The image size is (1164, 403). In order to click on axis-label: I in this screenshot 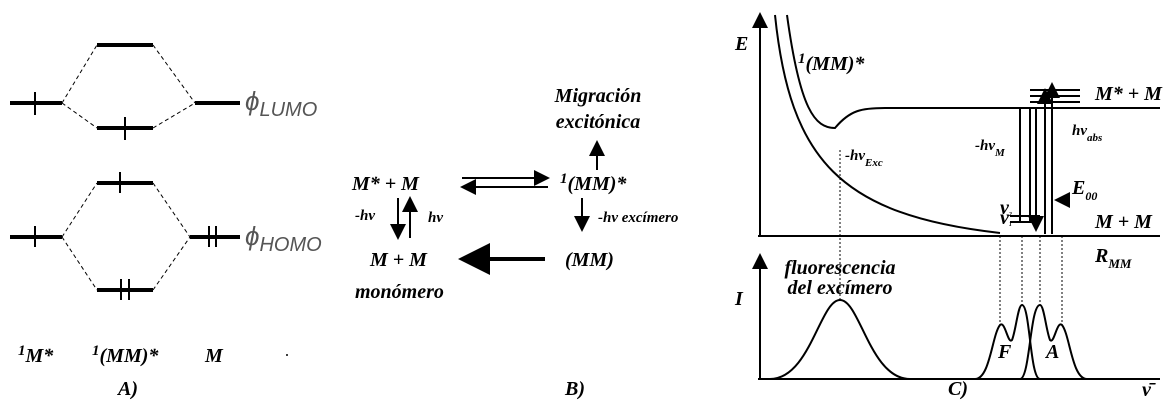, I will do `click(739, 299)`.